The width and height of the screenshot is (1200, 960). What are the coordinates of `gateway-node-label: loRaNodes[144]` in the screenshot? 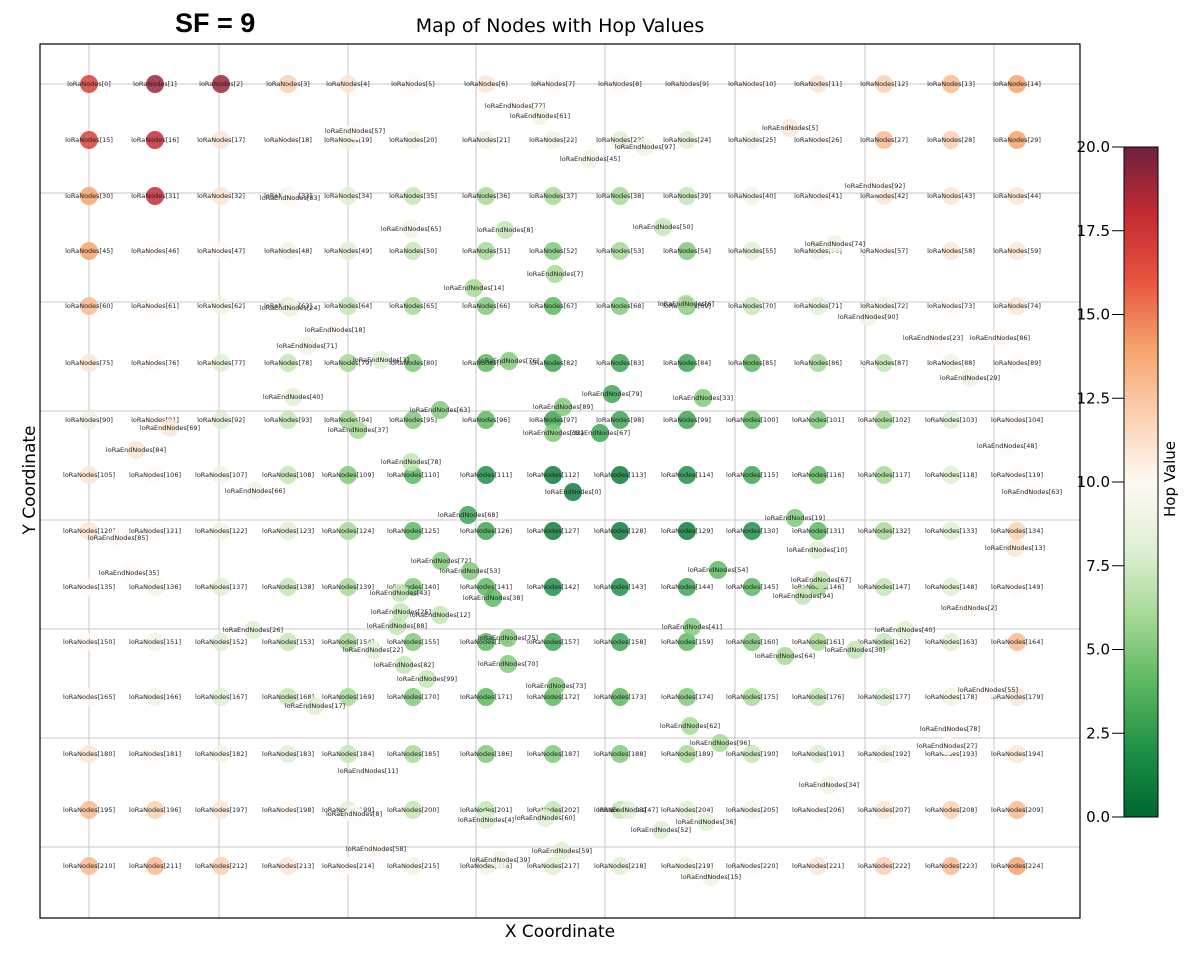 It's located at (687, 587).